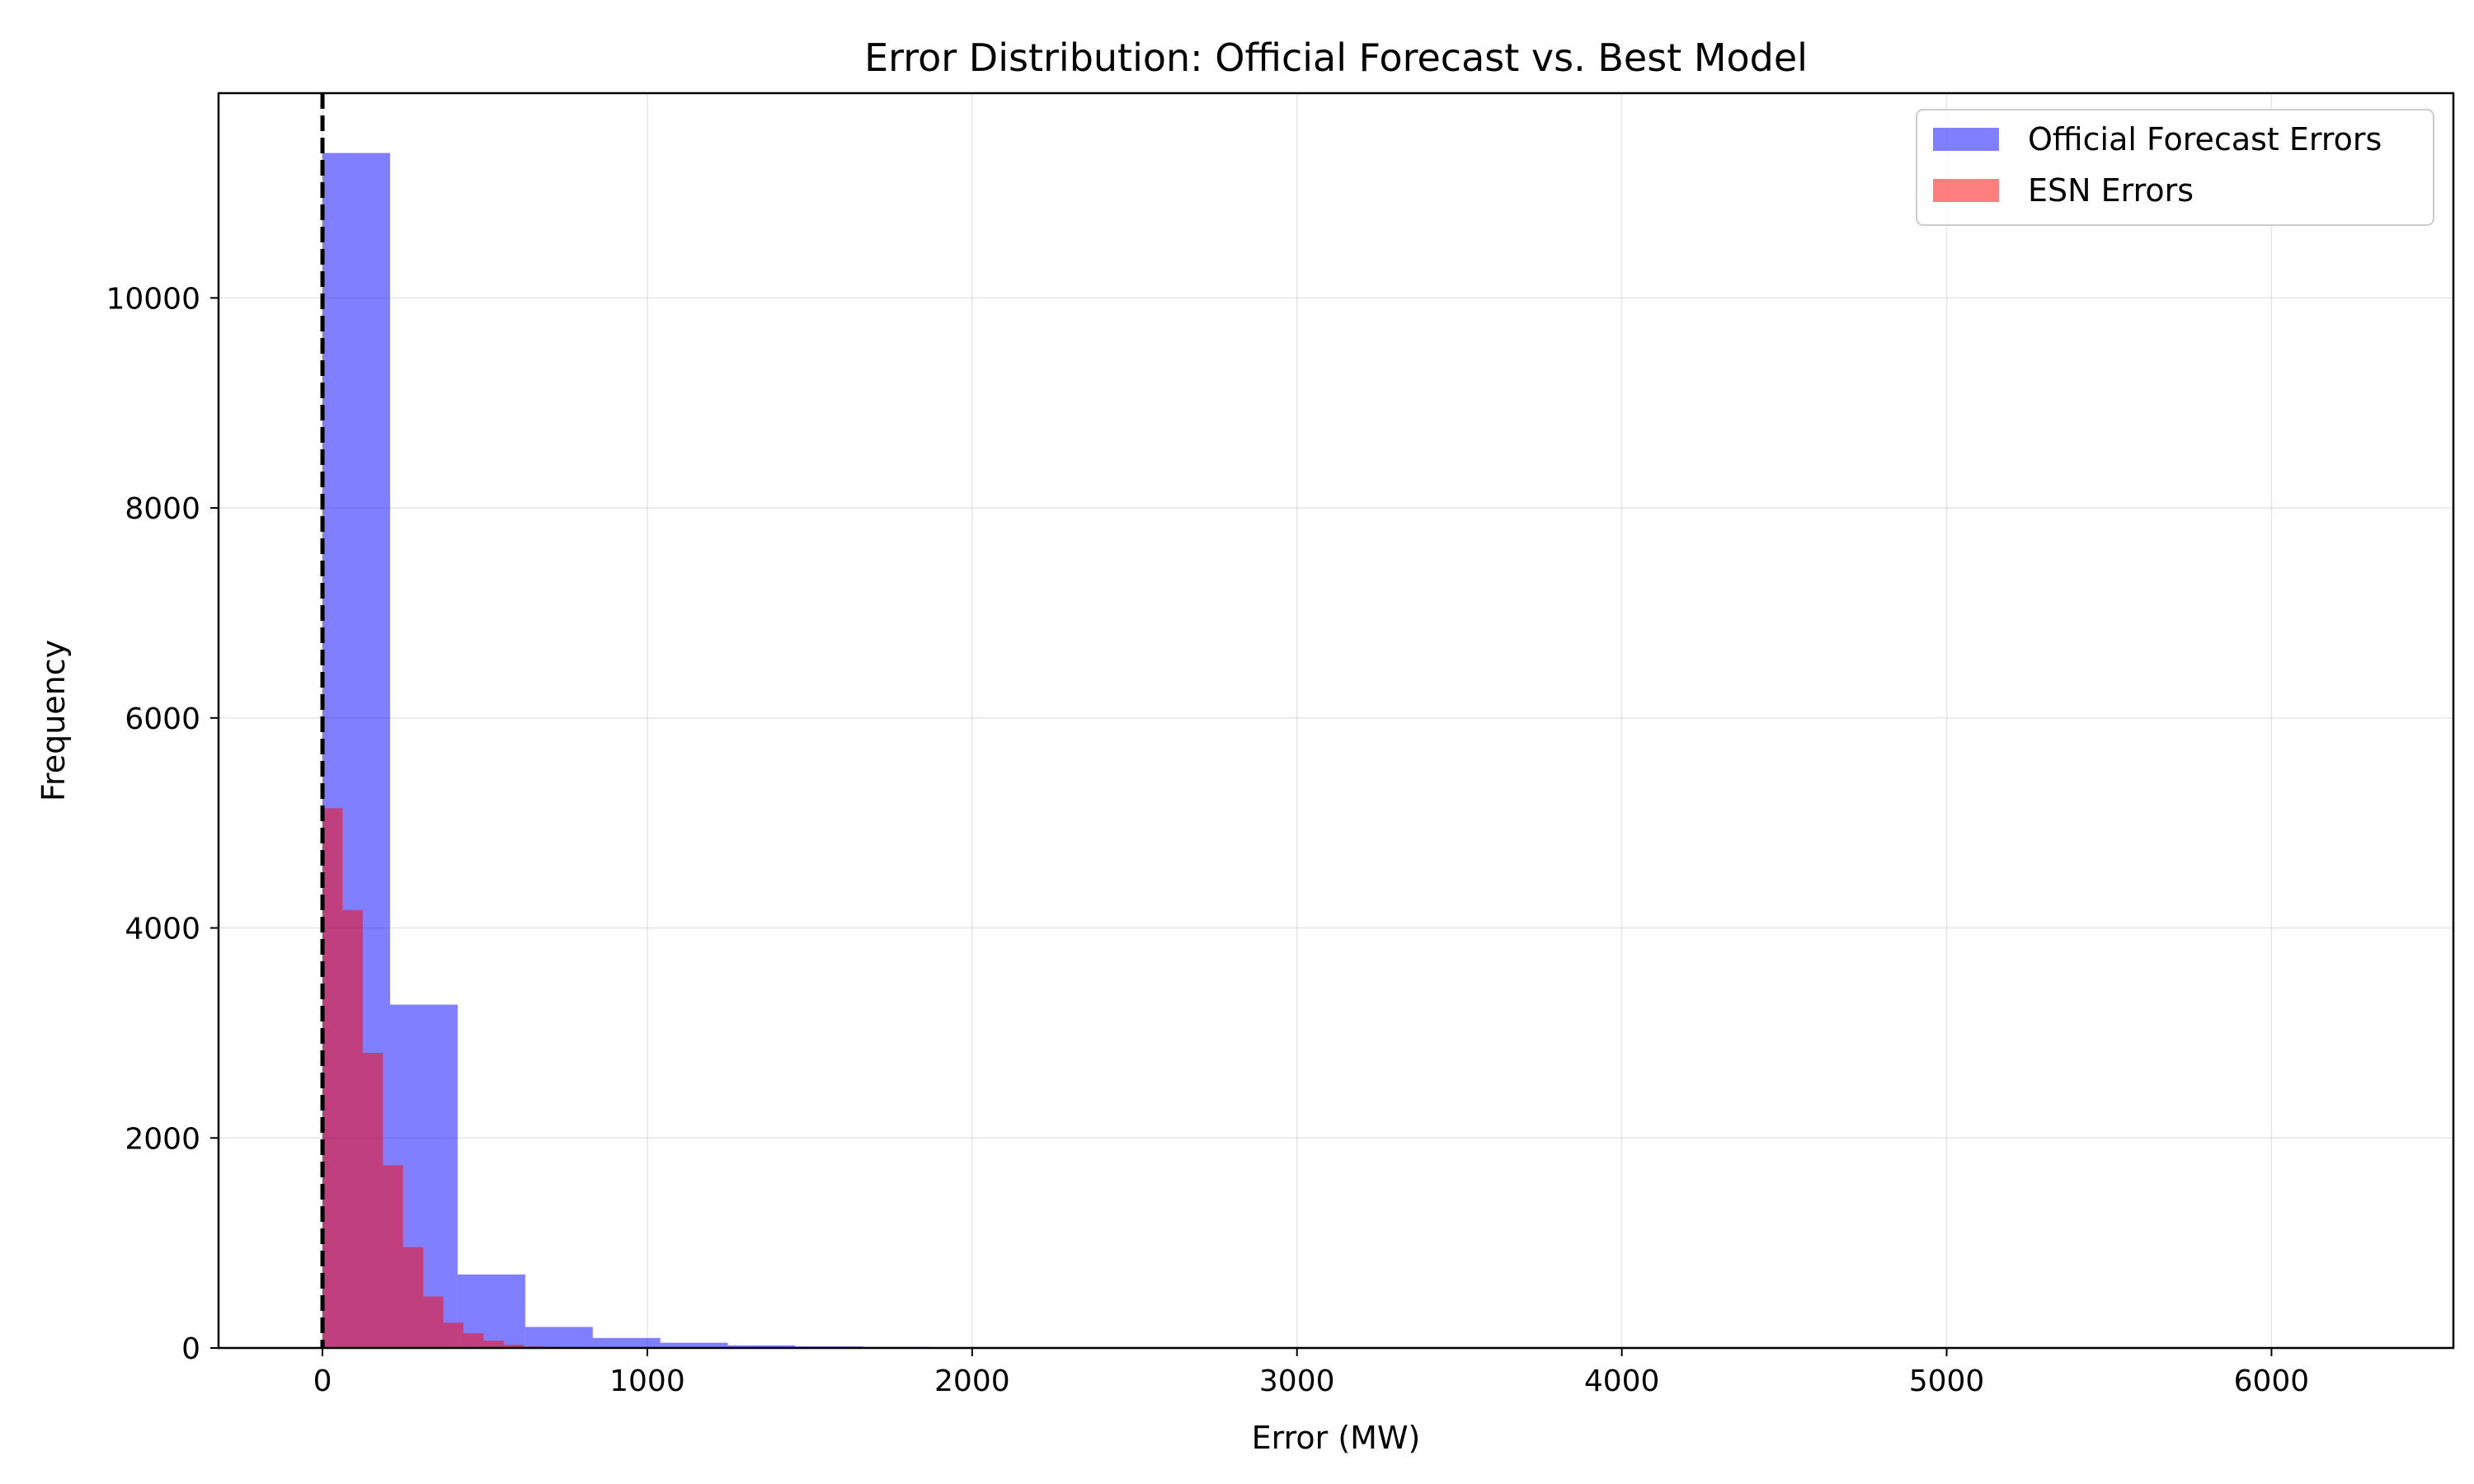 This screenshot has height=1484, width=2474. What do you see at coordinates (162, 719) in the screenshot?
I see `y-tick-label: 6000` at bounding box center [162, 719].